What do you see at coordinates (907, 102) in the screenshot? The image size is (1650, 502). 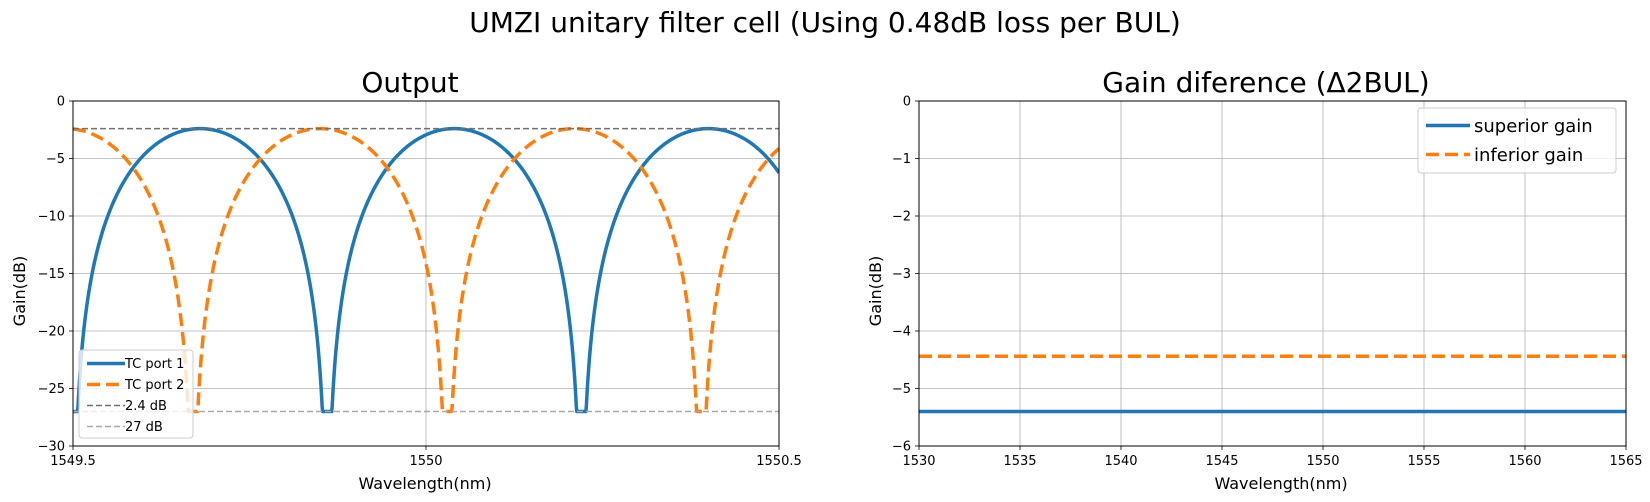 I see `gain-difference-y-tick-label: 0` at bounding box center [907, 102].